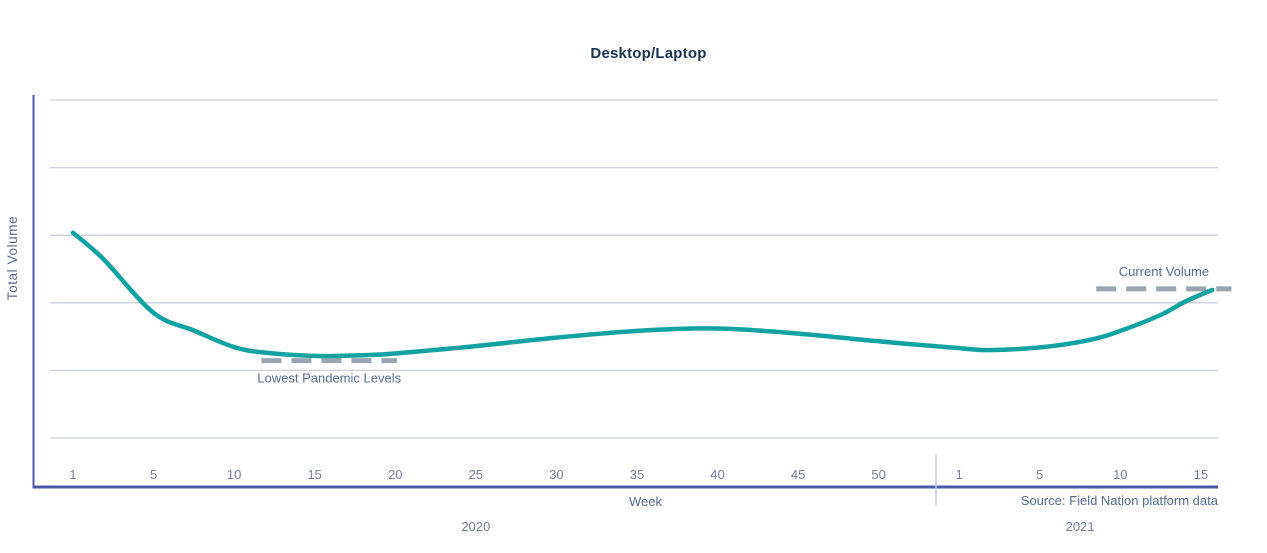 The image size is (1267, 553). I want to click on annotation-label-lowest-pandemic-levels: Lowest Pandemic Levels, so click(329, 378).